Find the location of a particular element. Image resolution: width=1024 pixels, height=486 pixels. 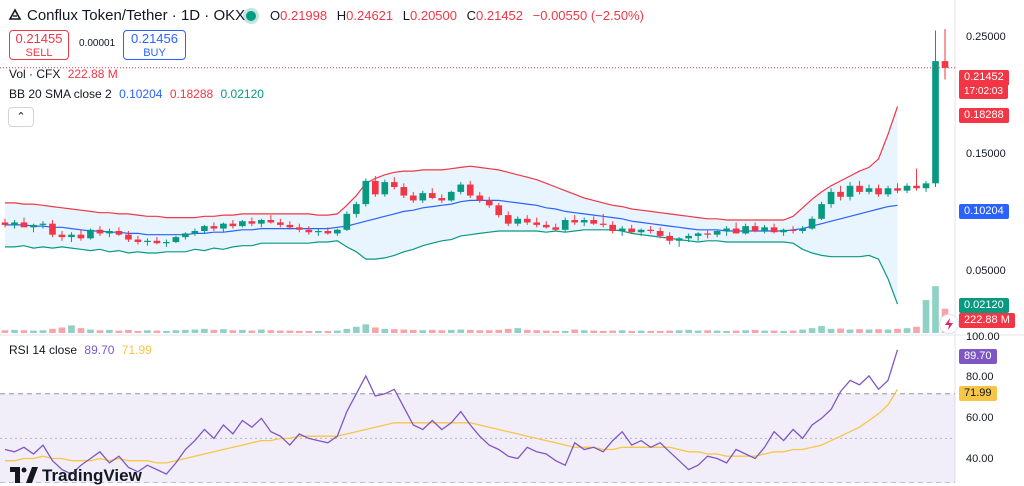

close-value: 0.21452 is located at coordinates (500, 15).